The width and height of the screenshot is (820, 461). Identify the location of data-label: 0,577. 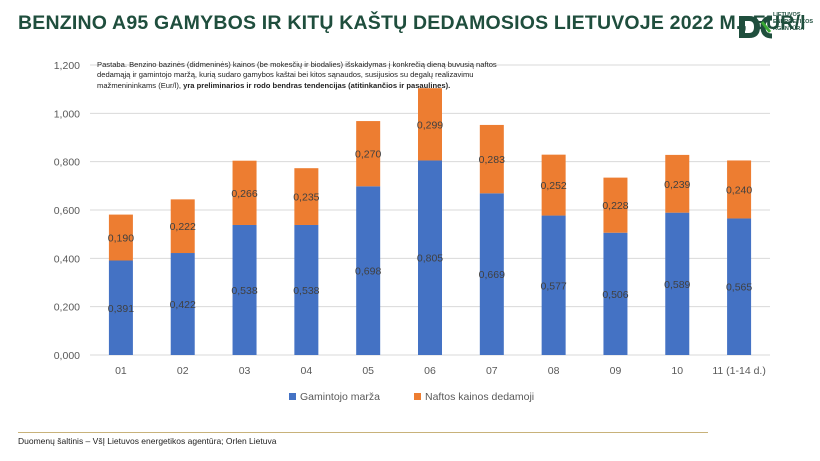
(553, 286).